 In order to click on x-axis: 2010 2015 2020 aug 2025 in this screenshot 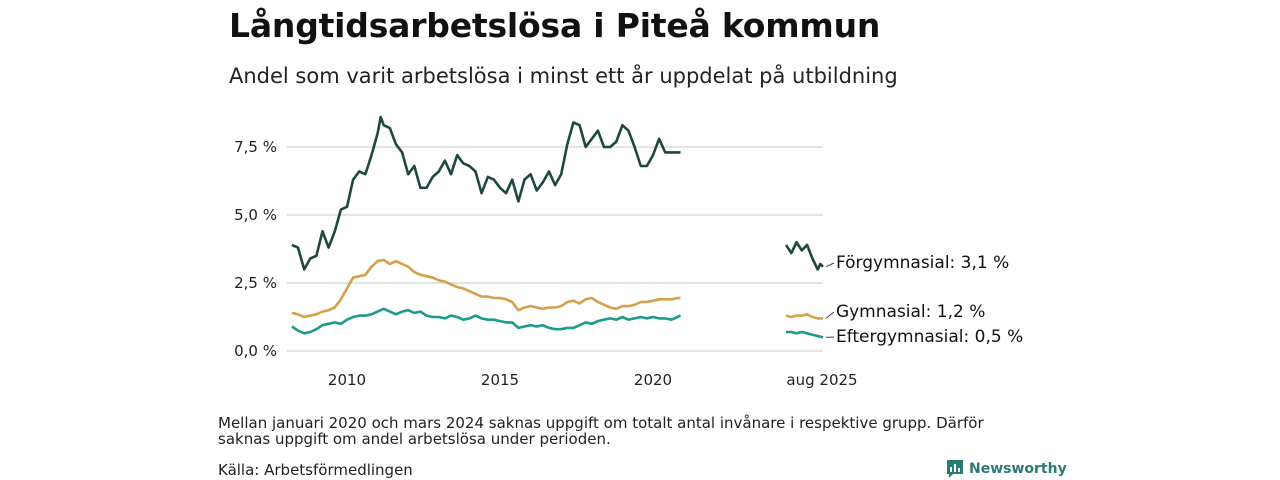, I will do `click(593, 380)`.